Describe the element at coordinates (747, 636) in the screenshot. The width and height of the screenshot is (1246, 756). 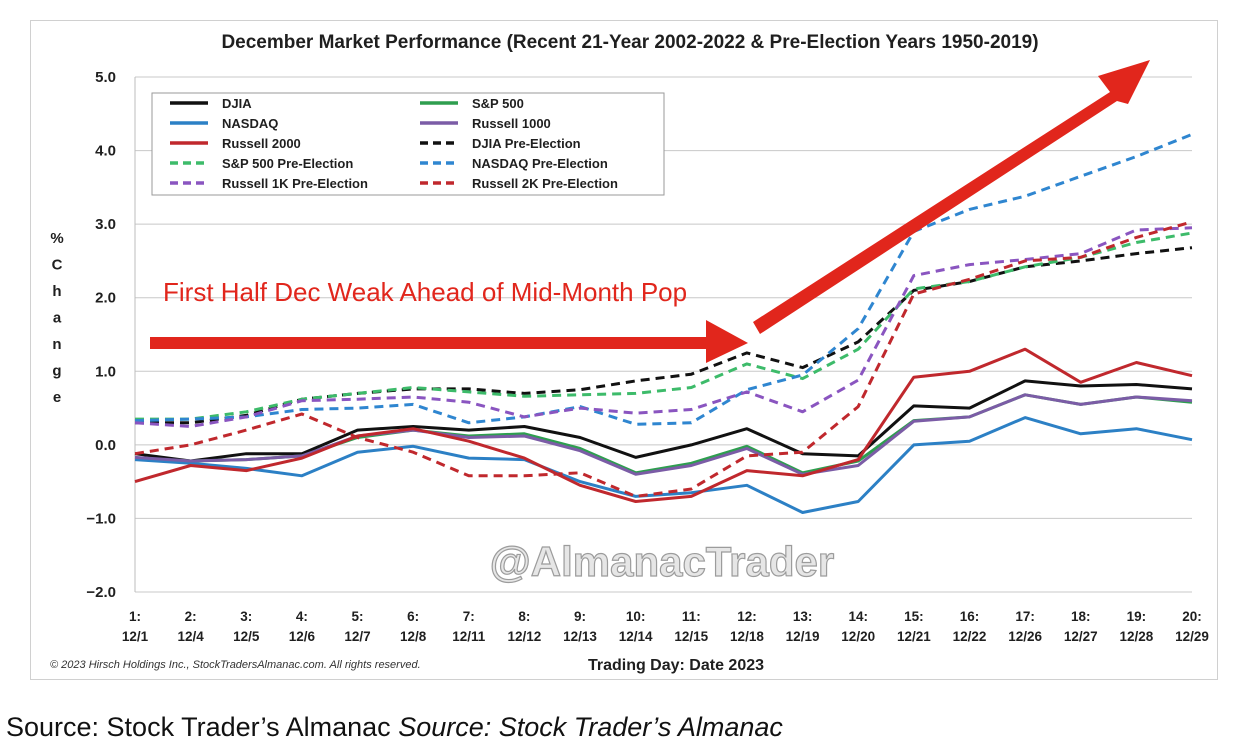
I see `x-tick-date: 12/18` at that location.